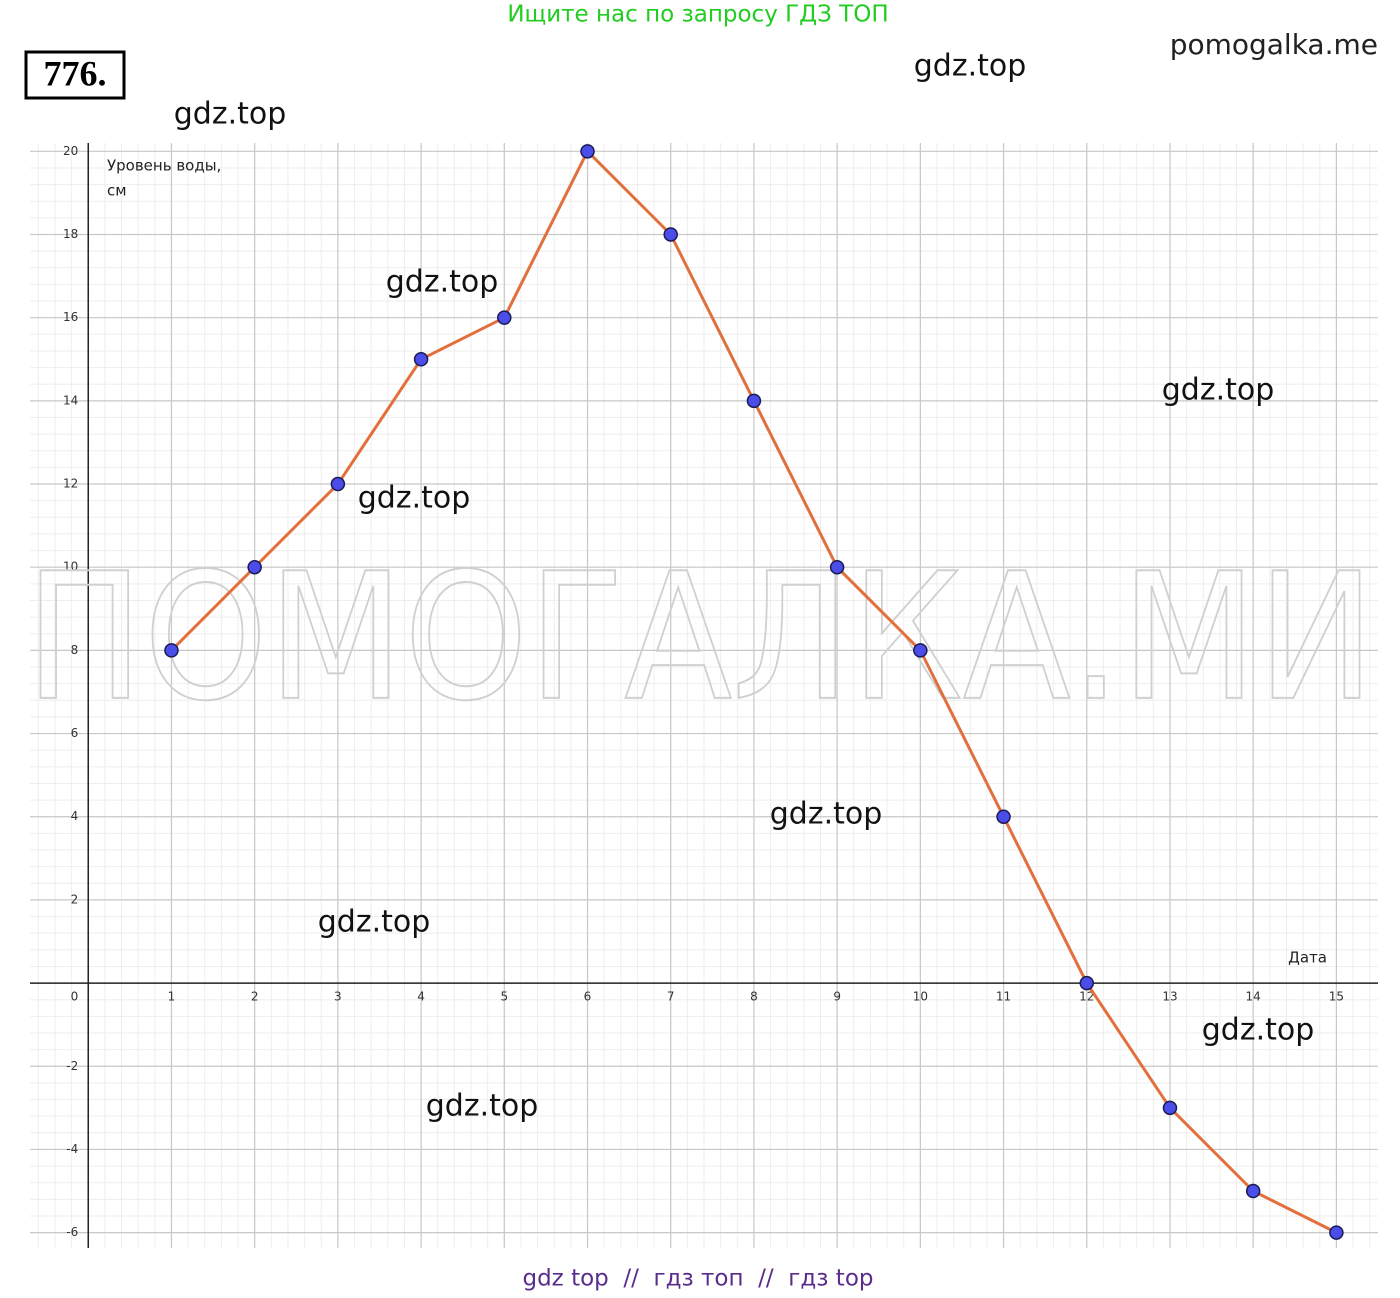 The height and width of the screenshot is (1298, 1400). Describe the element at coordinates (70, 234) in the screenshot. I see `y-tick-label: 18` at that location.